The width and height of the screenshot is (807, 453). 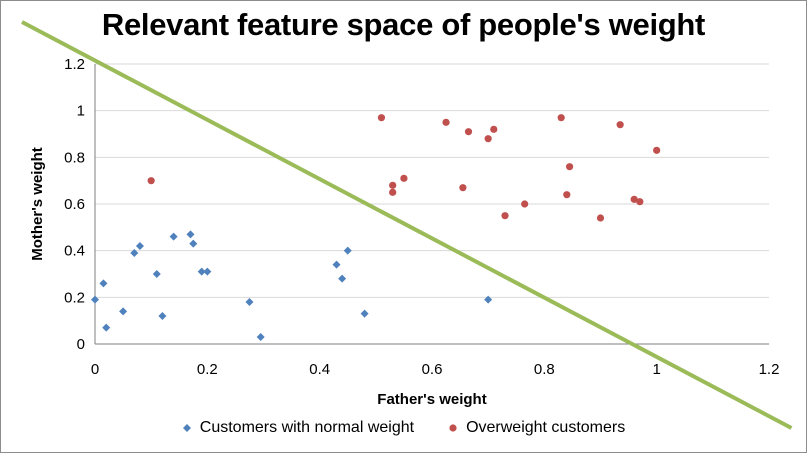 I want to click on y-tick-label: 0, so click(x=81, y=344).